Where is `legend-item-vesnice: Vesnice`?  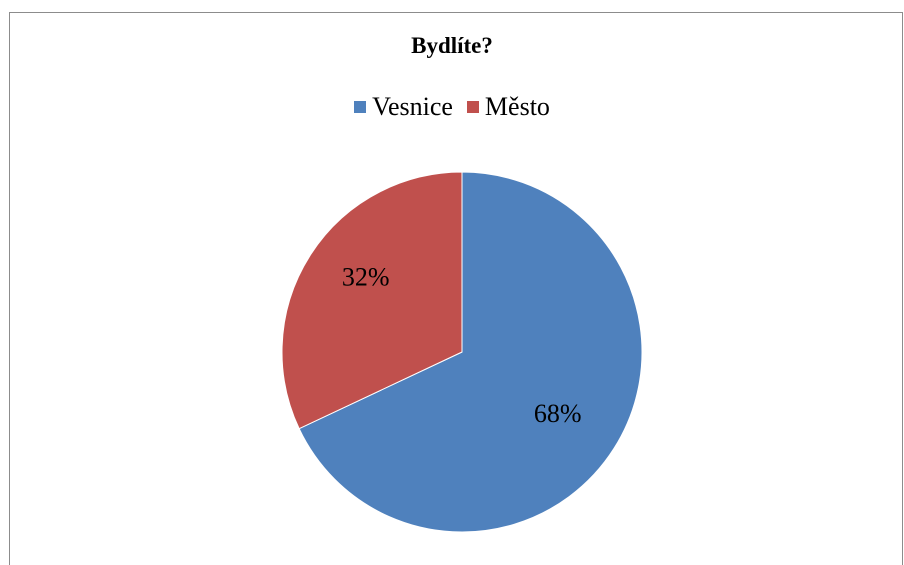
legend-item-vesnice: Vesnice is located at coordinates (403, 107).